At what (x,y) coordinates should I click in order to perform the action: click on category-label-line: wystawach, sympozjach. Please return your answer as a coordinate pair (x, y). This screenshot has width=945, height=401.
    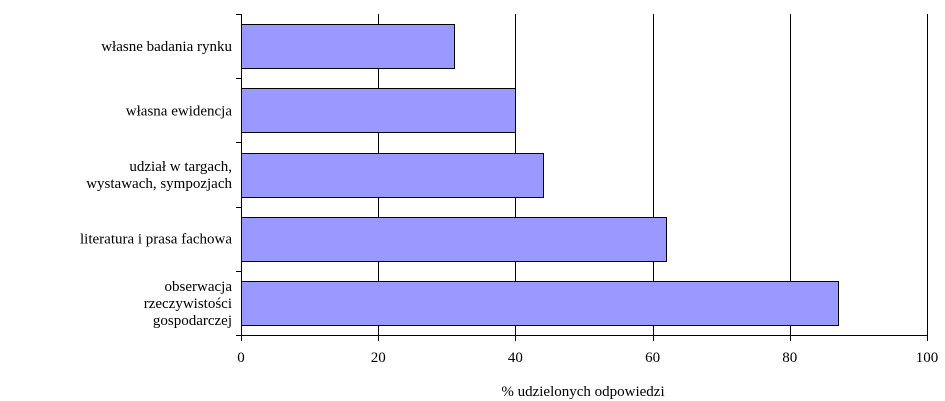
    Looking at the image, I should click on (159, 184).